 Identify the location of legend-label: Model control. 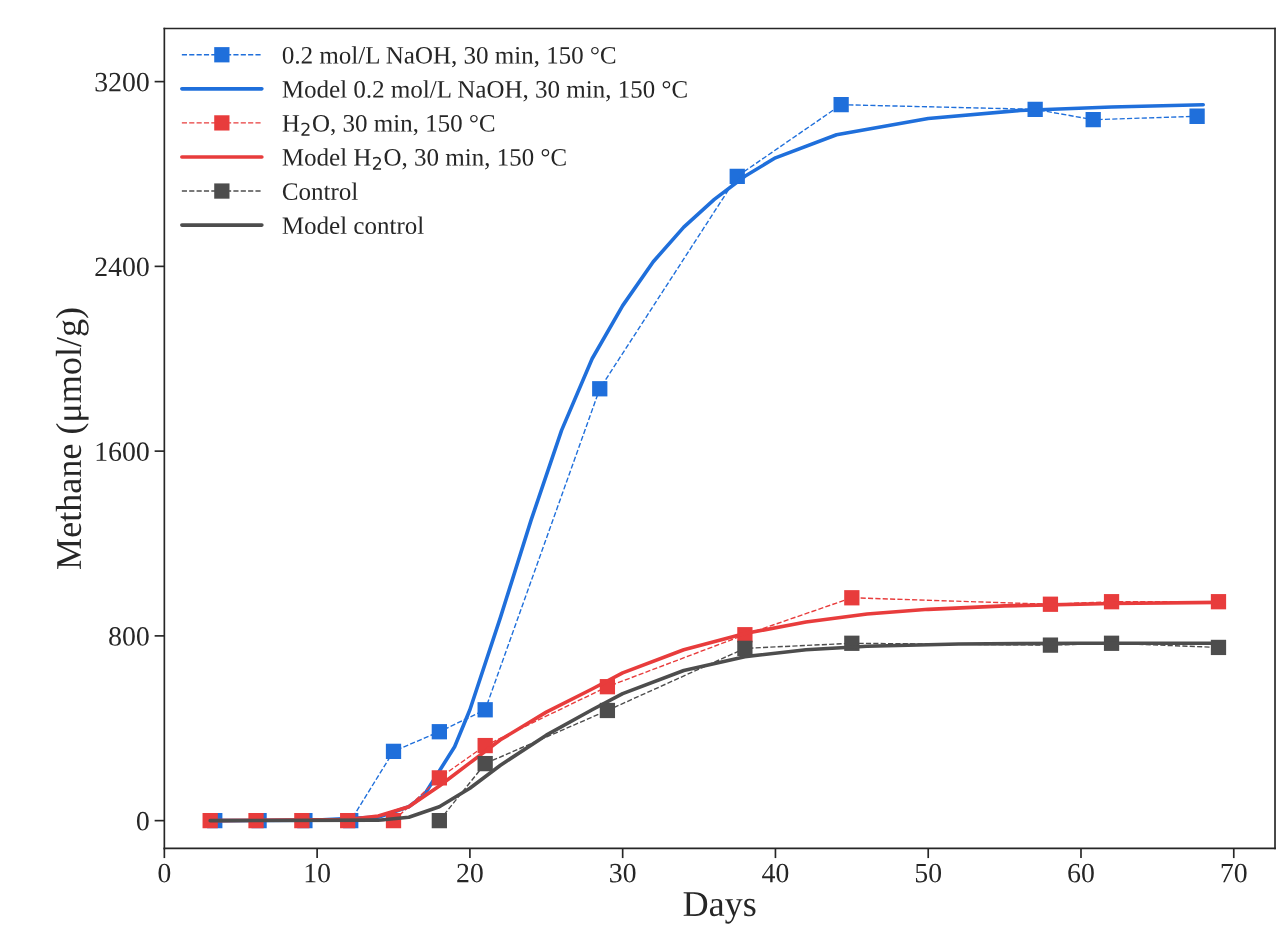
(353, 225).